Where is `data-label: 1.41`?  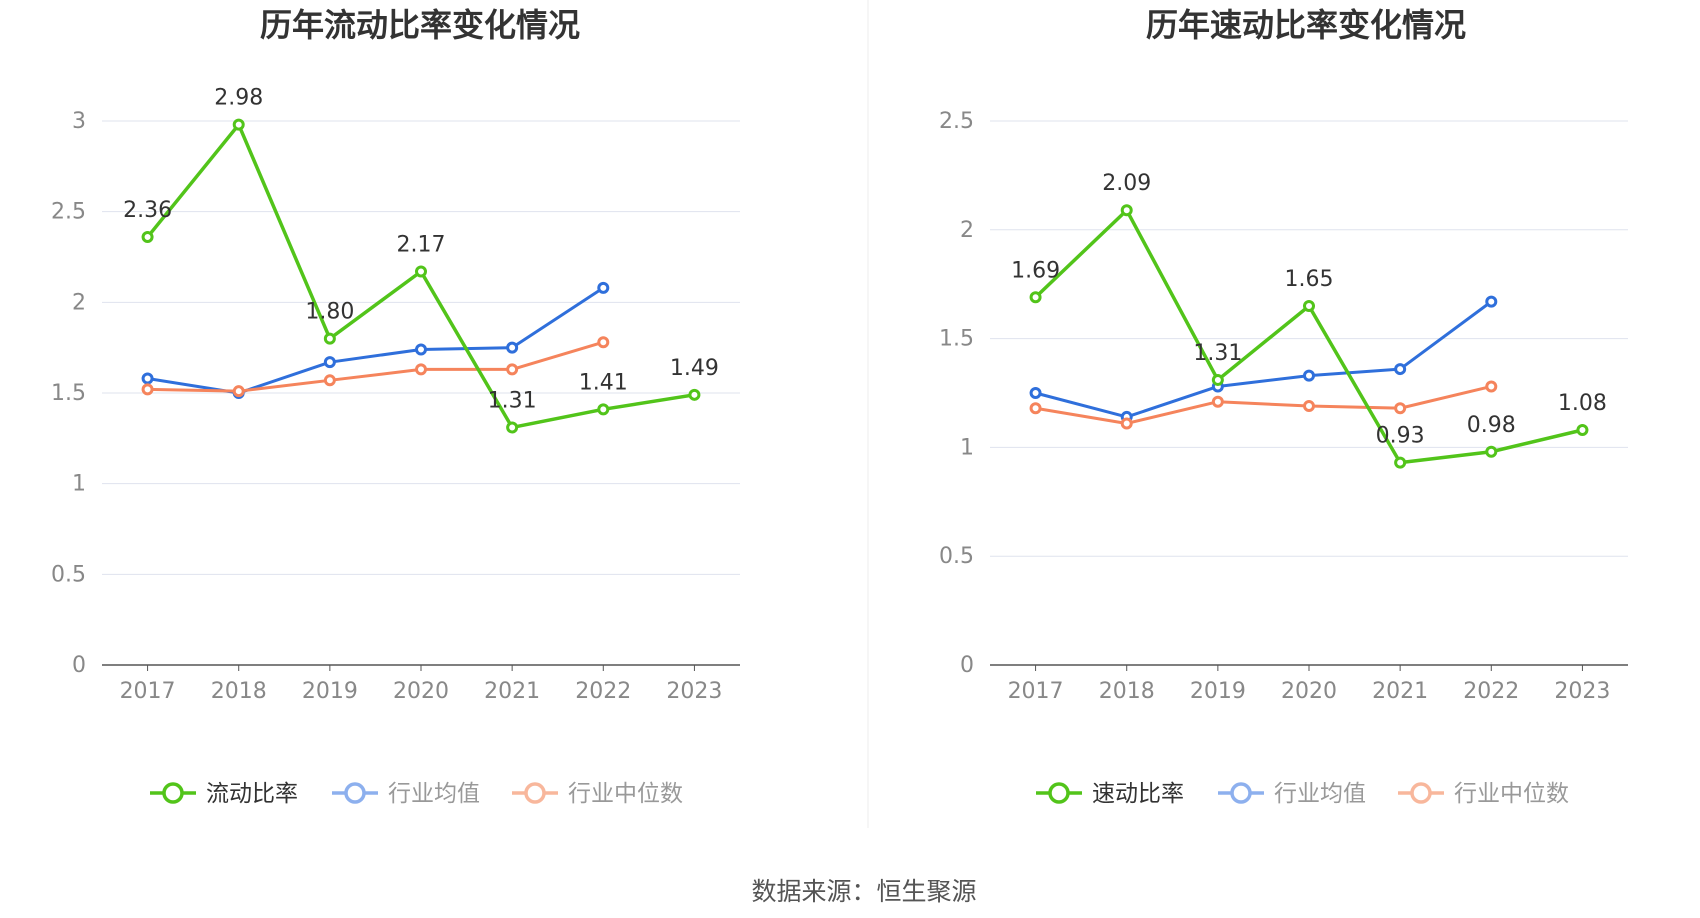
data-label: 1.41 is located at coordinates (603, 382).